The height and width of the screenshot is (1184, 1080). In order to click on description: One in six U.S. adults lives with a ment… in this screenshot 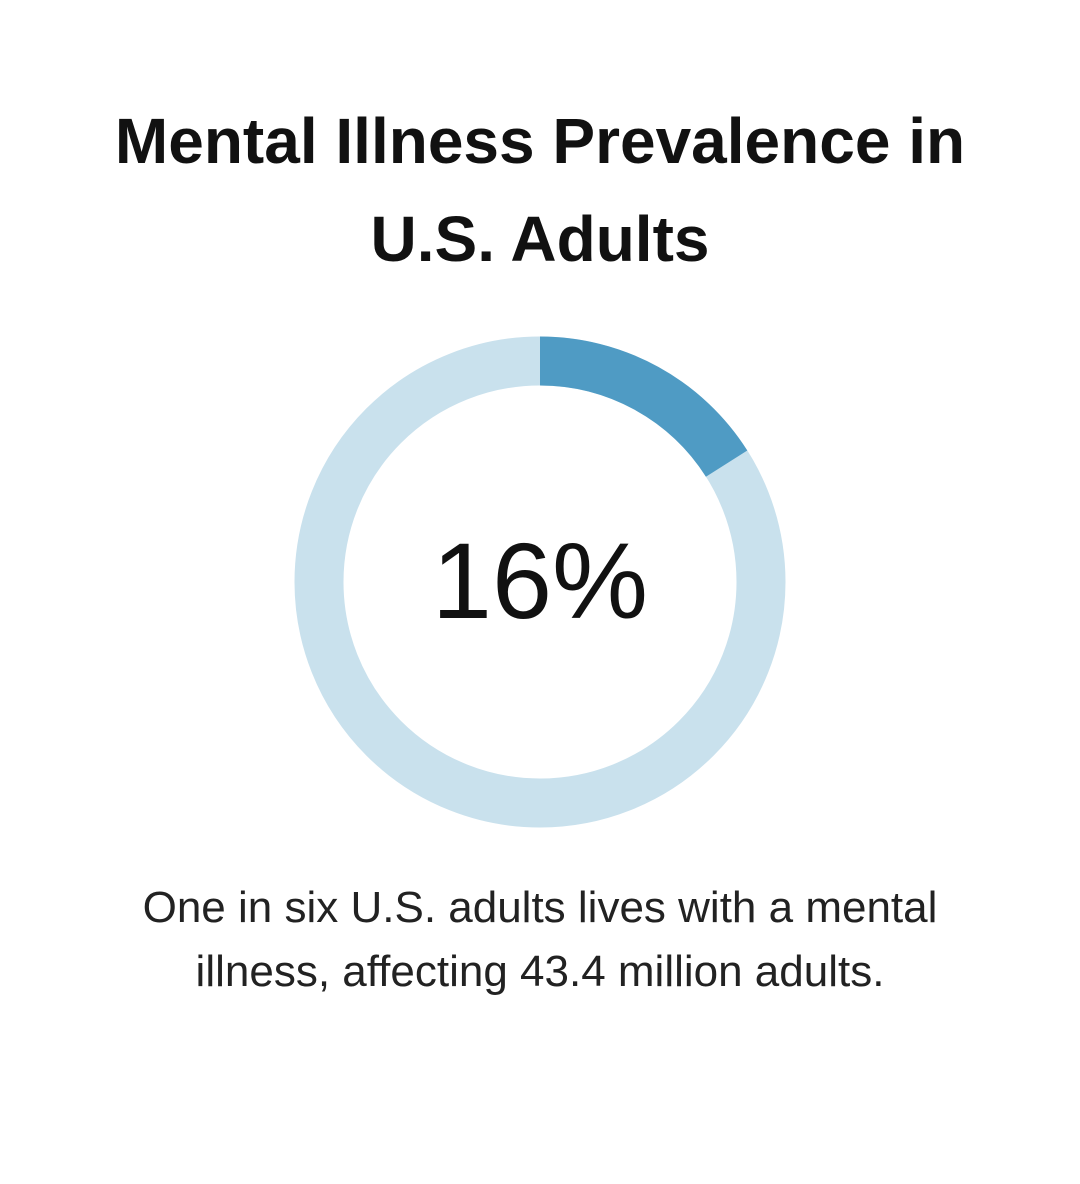, I will do `click(540, 939)`.